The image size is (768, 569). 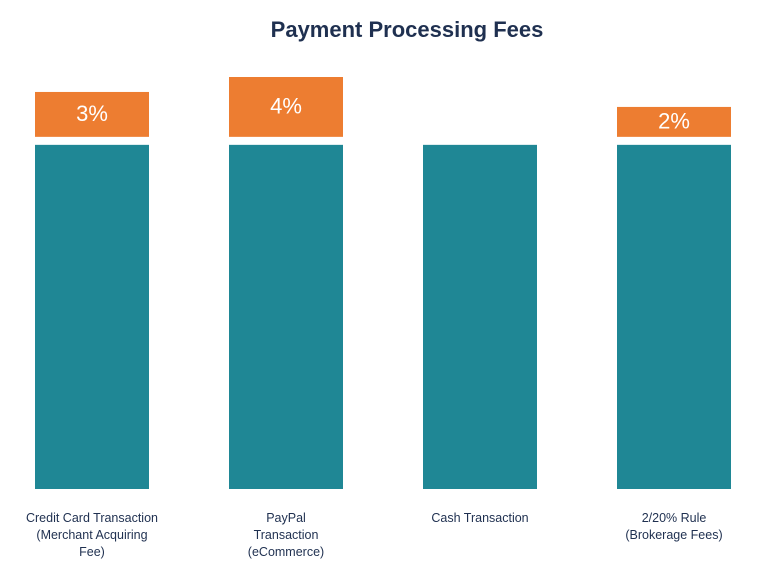 I want to click on value-label: 3%, so click(x=92, y=113).